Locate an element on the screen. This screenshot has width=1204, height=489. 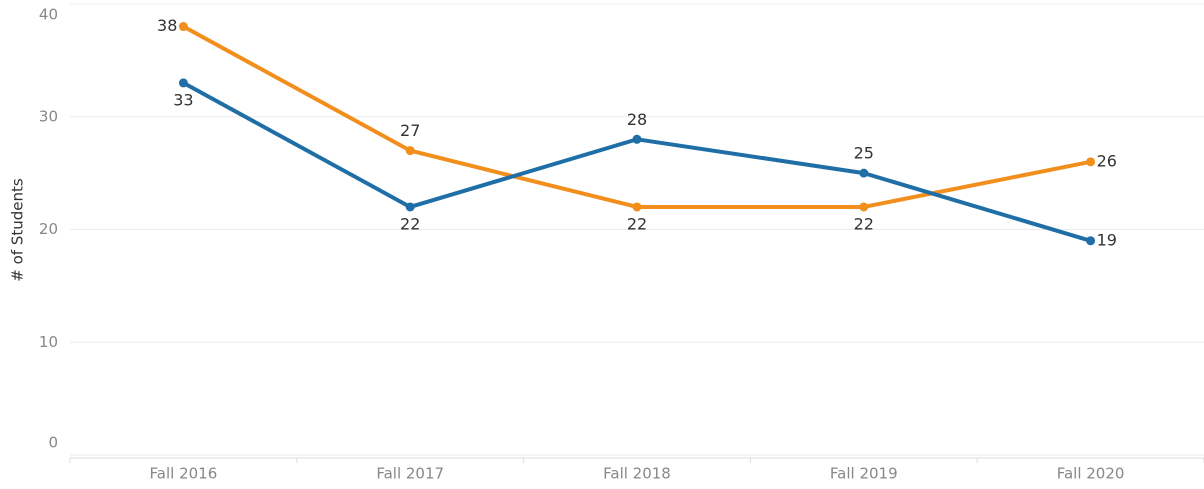
data-label: 26 is located at coordinates (1107, 160).